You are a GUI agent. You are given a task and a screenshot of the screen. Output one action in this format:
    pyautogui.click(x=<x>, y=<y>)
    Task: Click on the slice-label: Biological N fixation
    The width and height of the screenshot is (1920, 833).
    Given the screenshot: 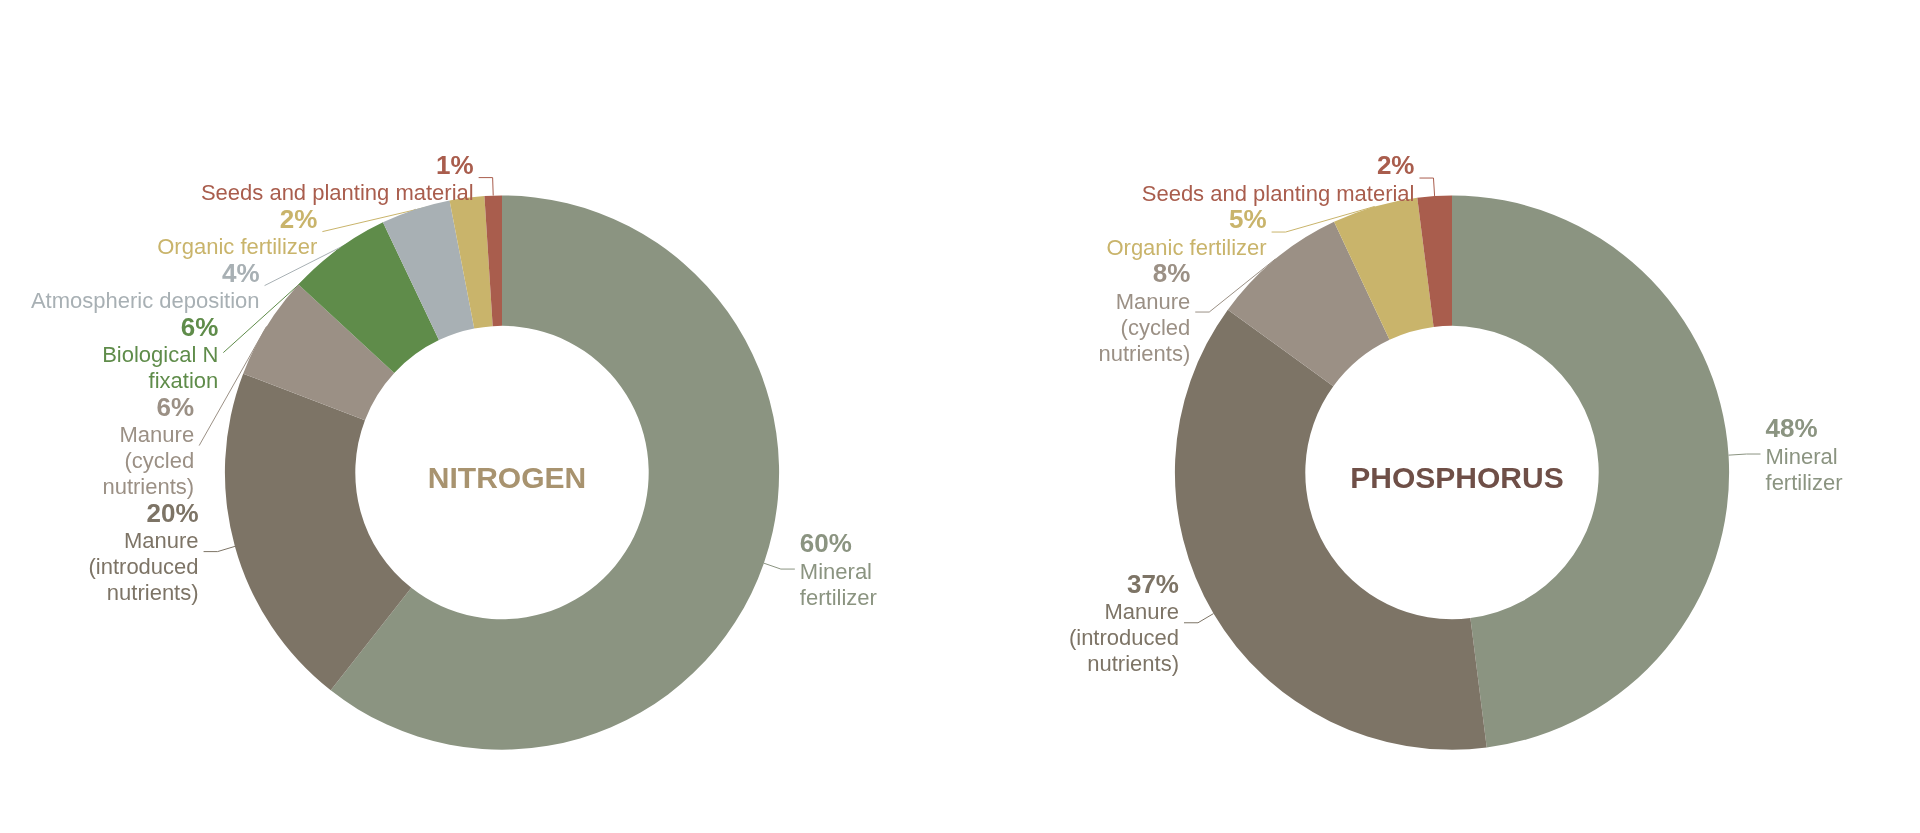 What is the action you would take?
    pyautogui.click(x=160, y=368)
    